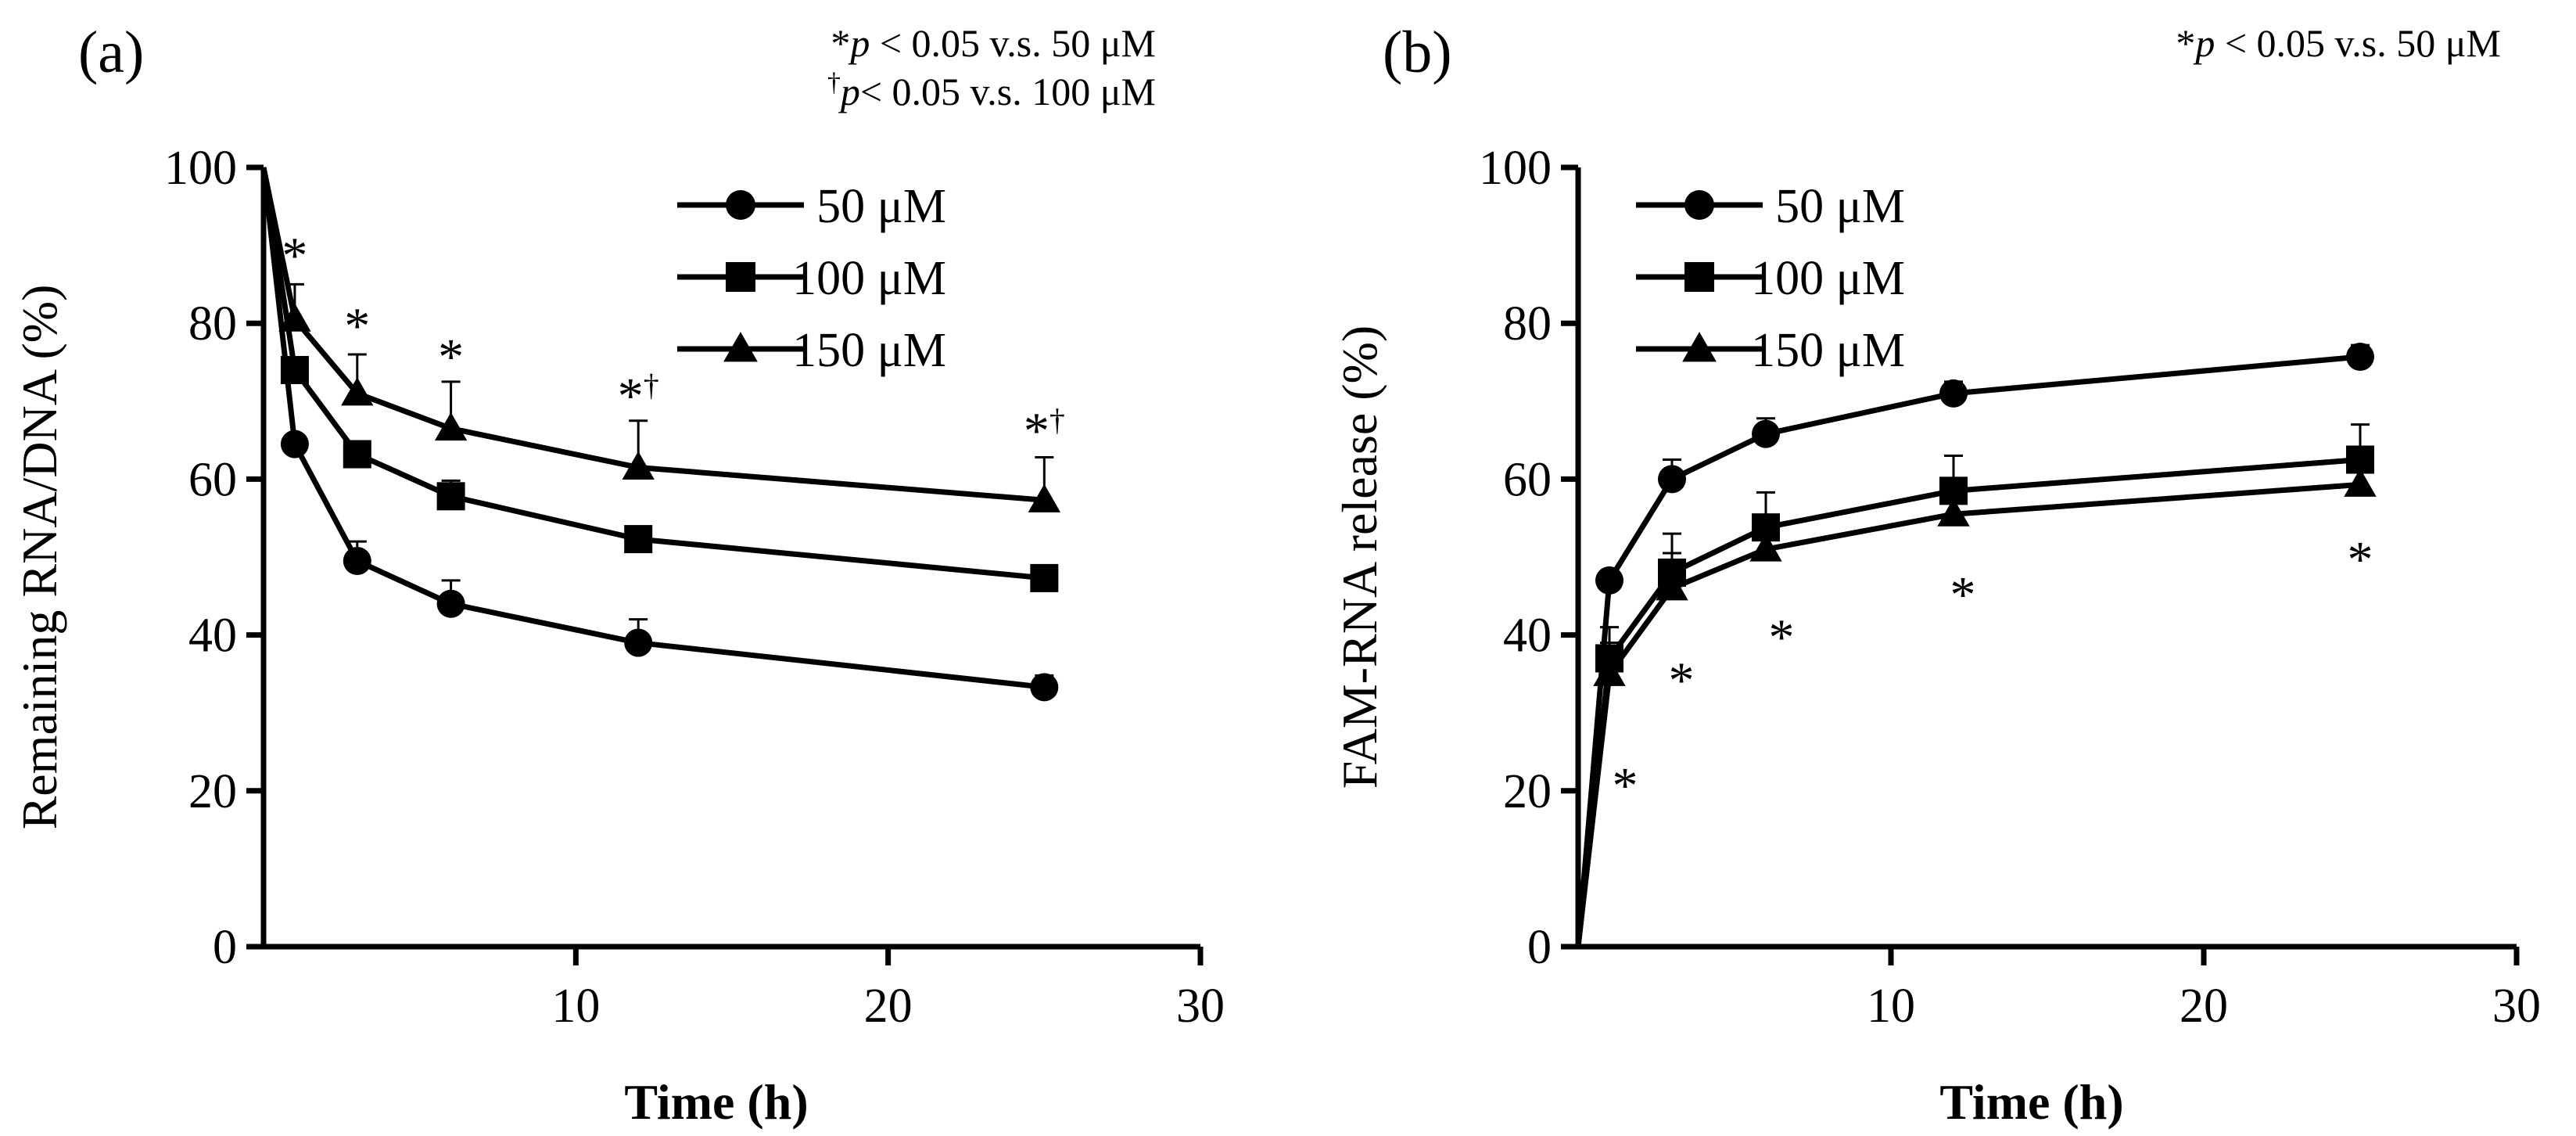 The image size is (2576, 1136). Describe the element at coordinates (1417, 53) in the screenshot. I see `panel-label: (b)` at that location.